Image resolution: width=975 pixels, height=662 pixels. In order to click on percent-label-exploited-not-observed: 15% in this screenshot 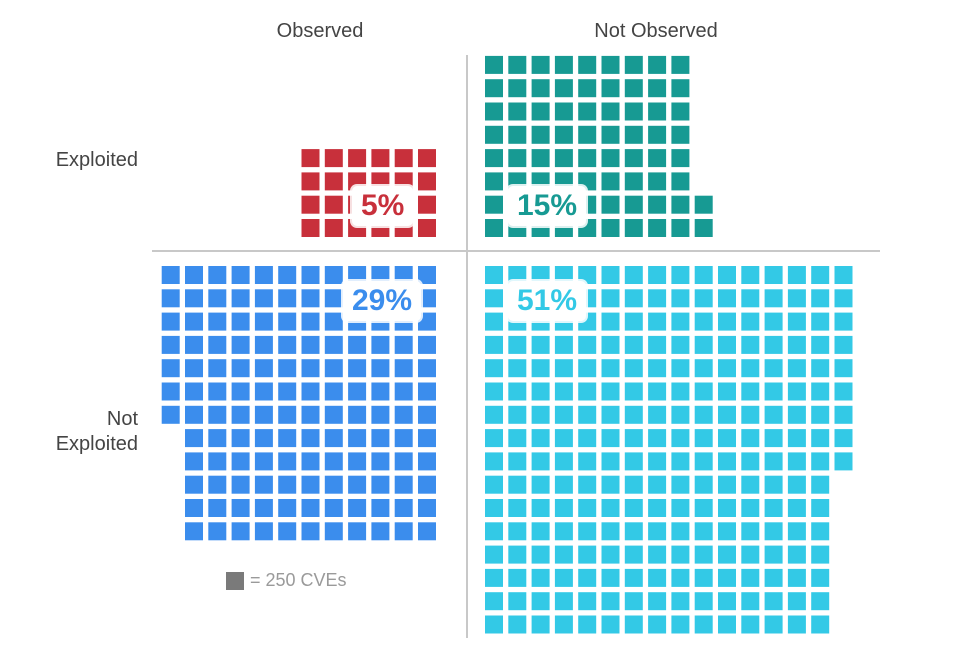, I will do `click(547, 206)`.